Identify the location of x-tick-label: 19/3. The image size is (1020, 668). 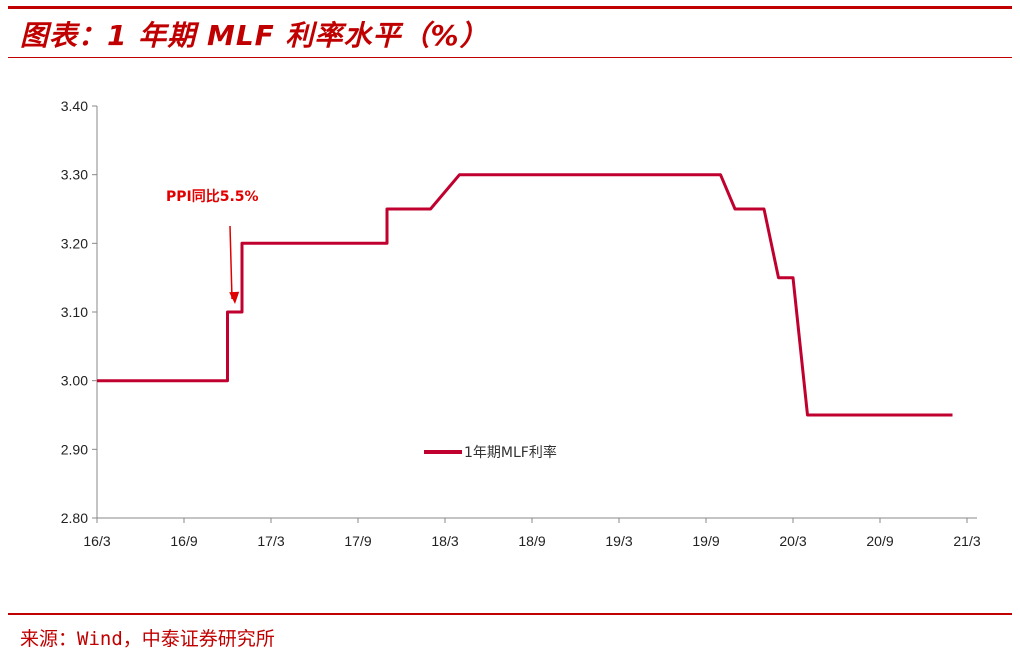
(618, 541).